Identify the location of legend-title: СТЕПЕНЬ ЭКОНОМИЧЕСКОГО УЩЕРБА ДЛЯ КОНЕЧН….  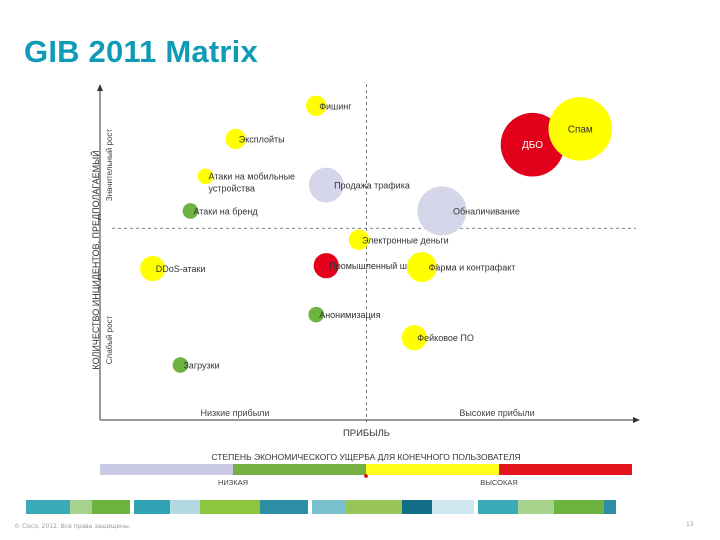
(365, 457).